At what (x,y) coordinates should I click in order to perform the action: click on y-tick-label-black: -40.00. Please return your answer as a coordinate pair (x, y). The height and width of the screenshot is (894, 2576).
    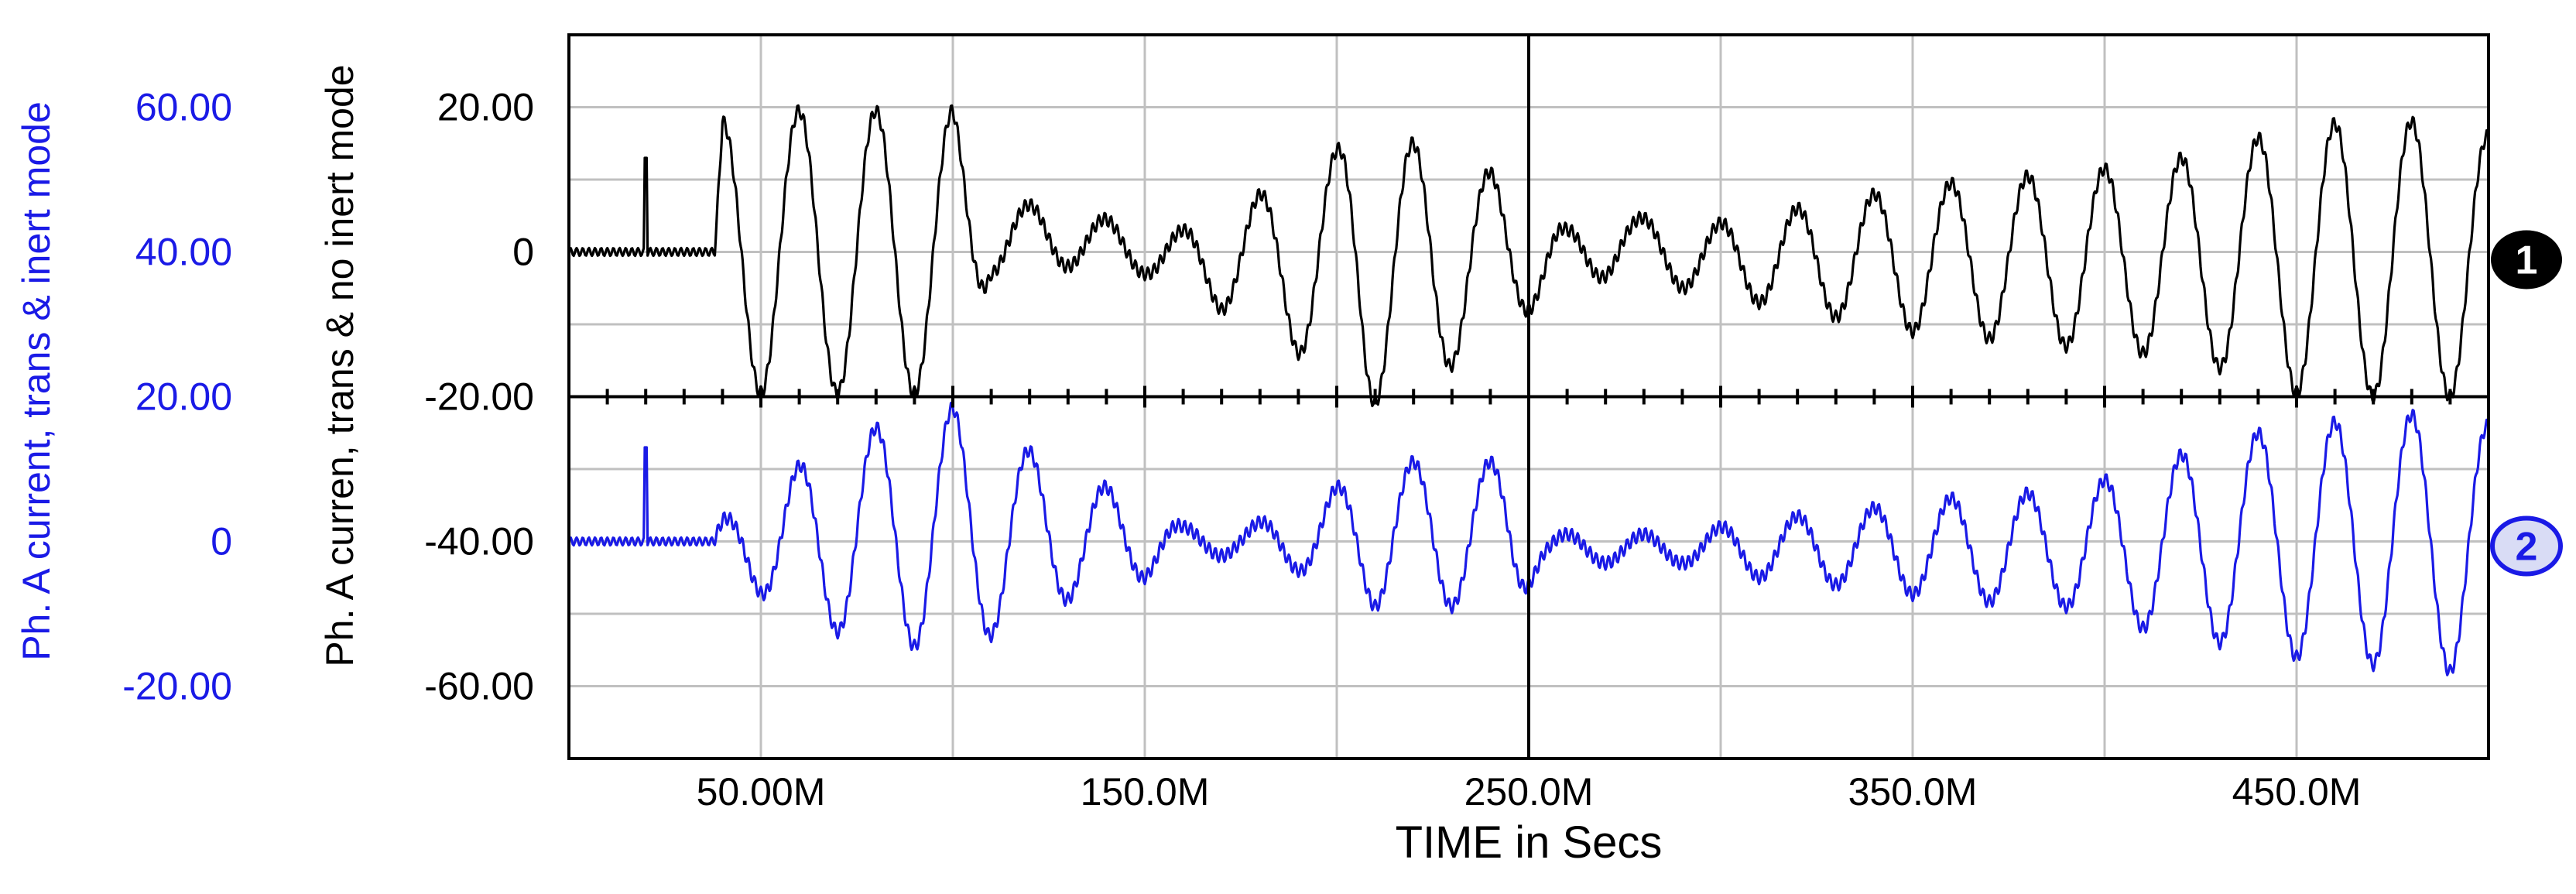
    Looking at the image, I should click on (479, 541).